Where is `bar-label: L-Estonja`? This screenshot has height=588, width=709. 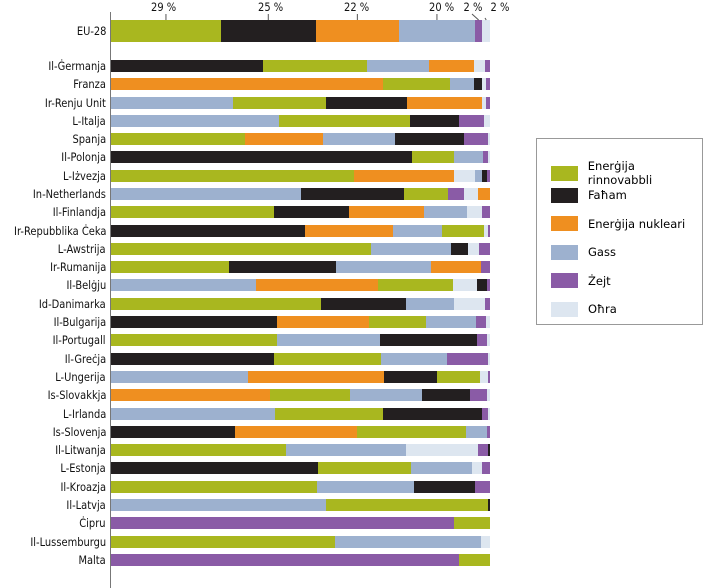 bar-label: L-Estonja is located at coordinates (83, 468).